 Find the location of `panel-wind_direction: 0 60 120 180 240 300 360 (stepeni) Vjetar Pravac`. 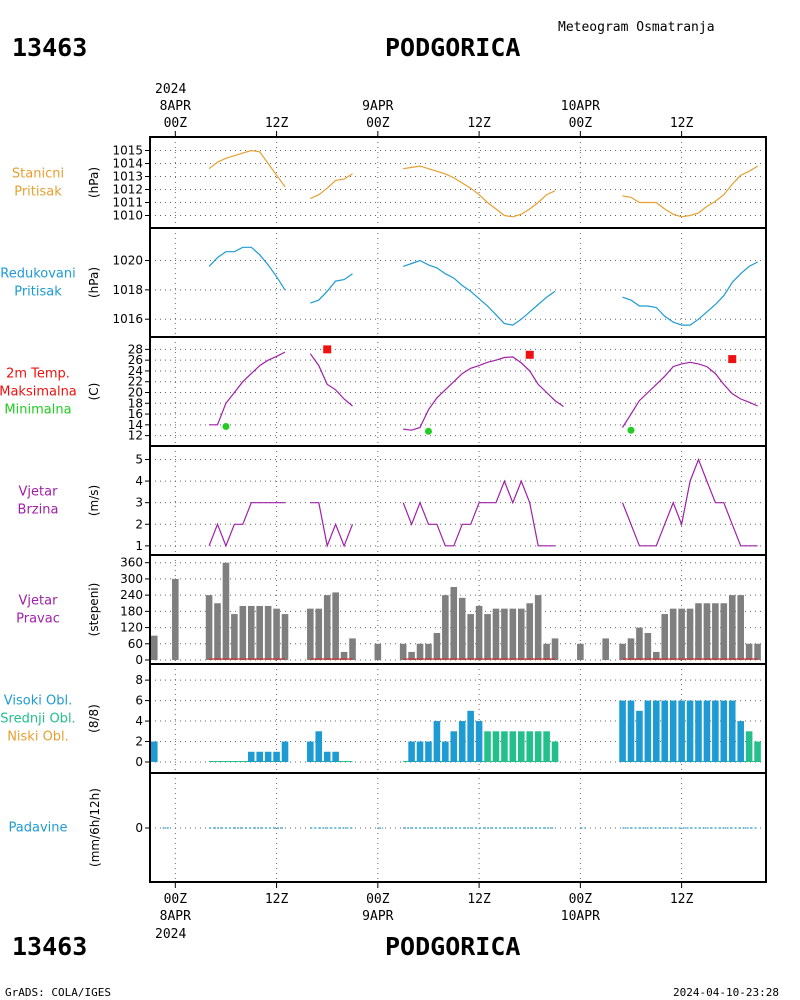

panel-wind_direction: 0 60 120 180 240 300 360 (stepeni) Vjetar Pravac is located at coordinates (391, 610).